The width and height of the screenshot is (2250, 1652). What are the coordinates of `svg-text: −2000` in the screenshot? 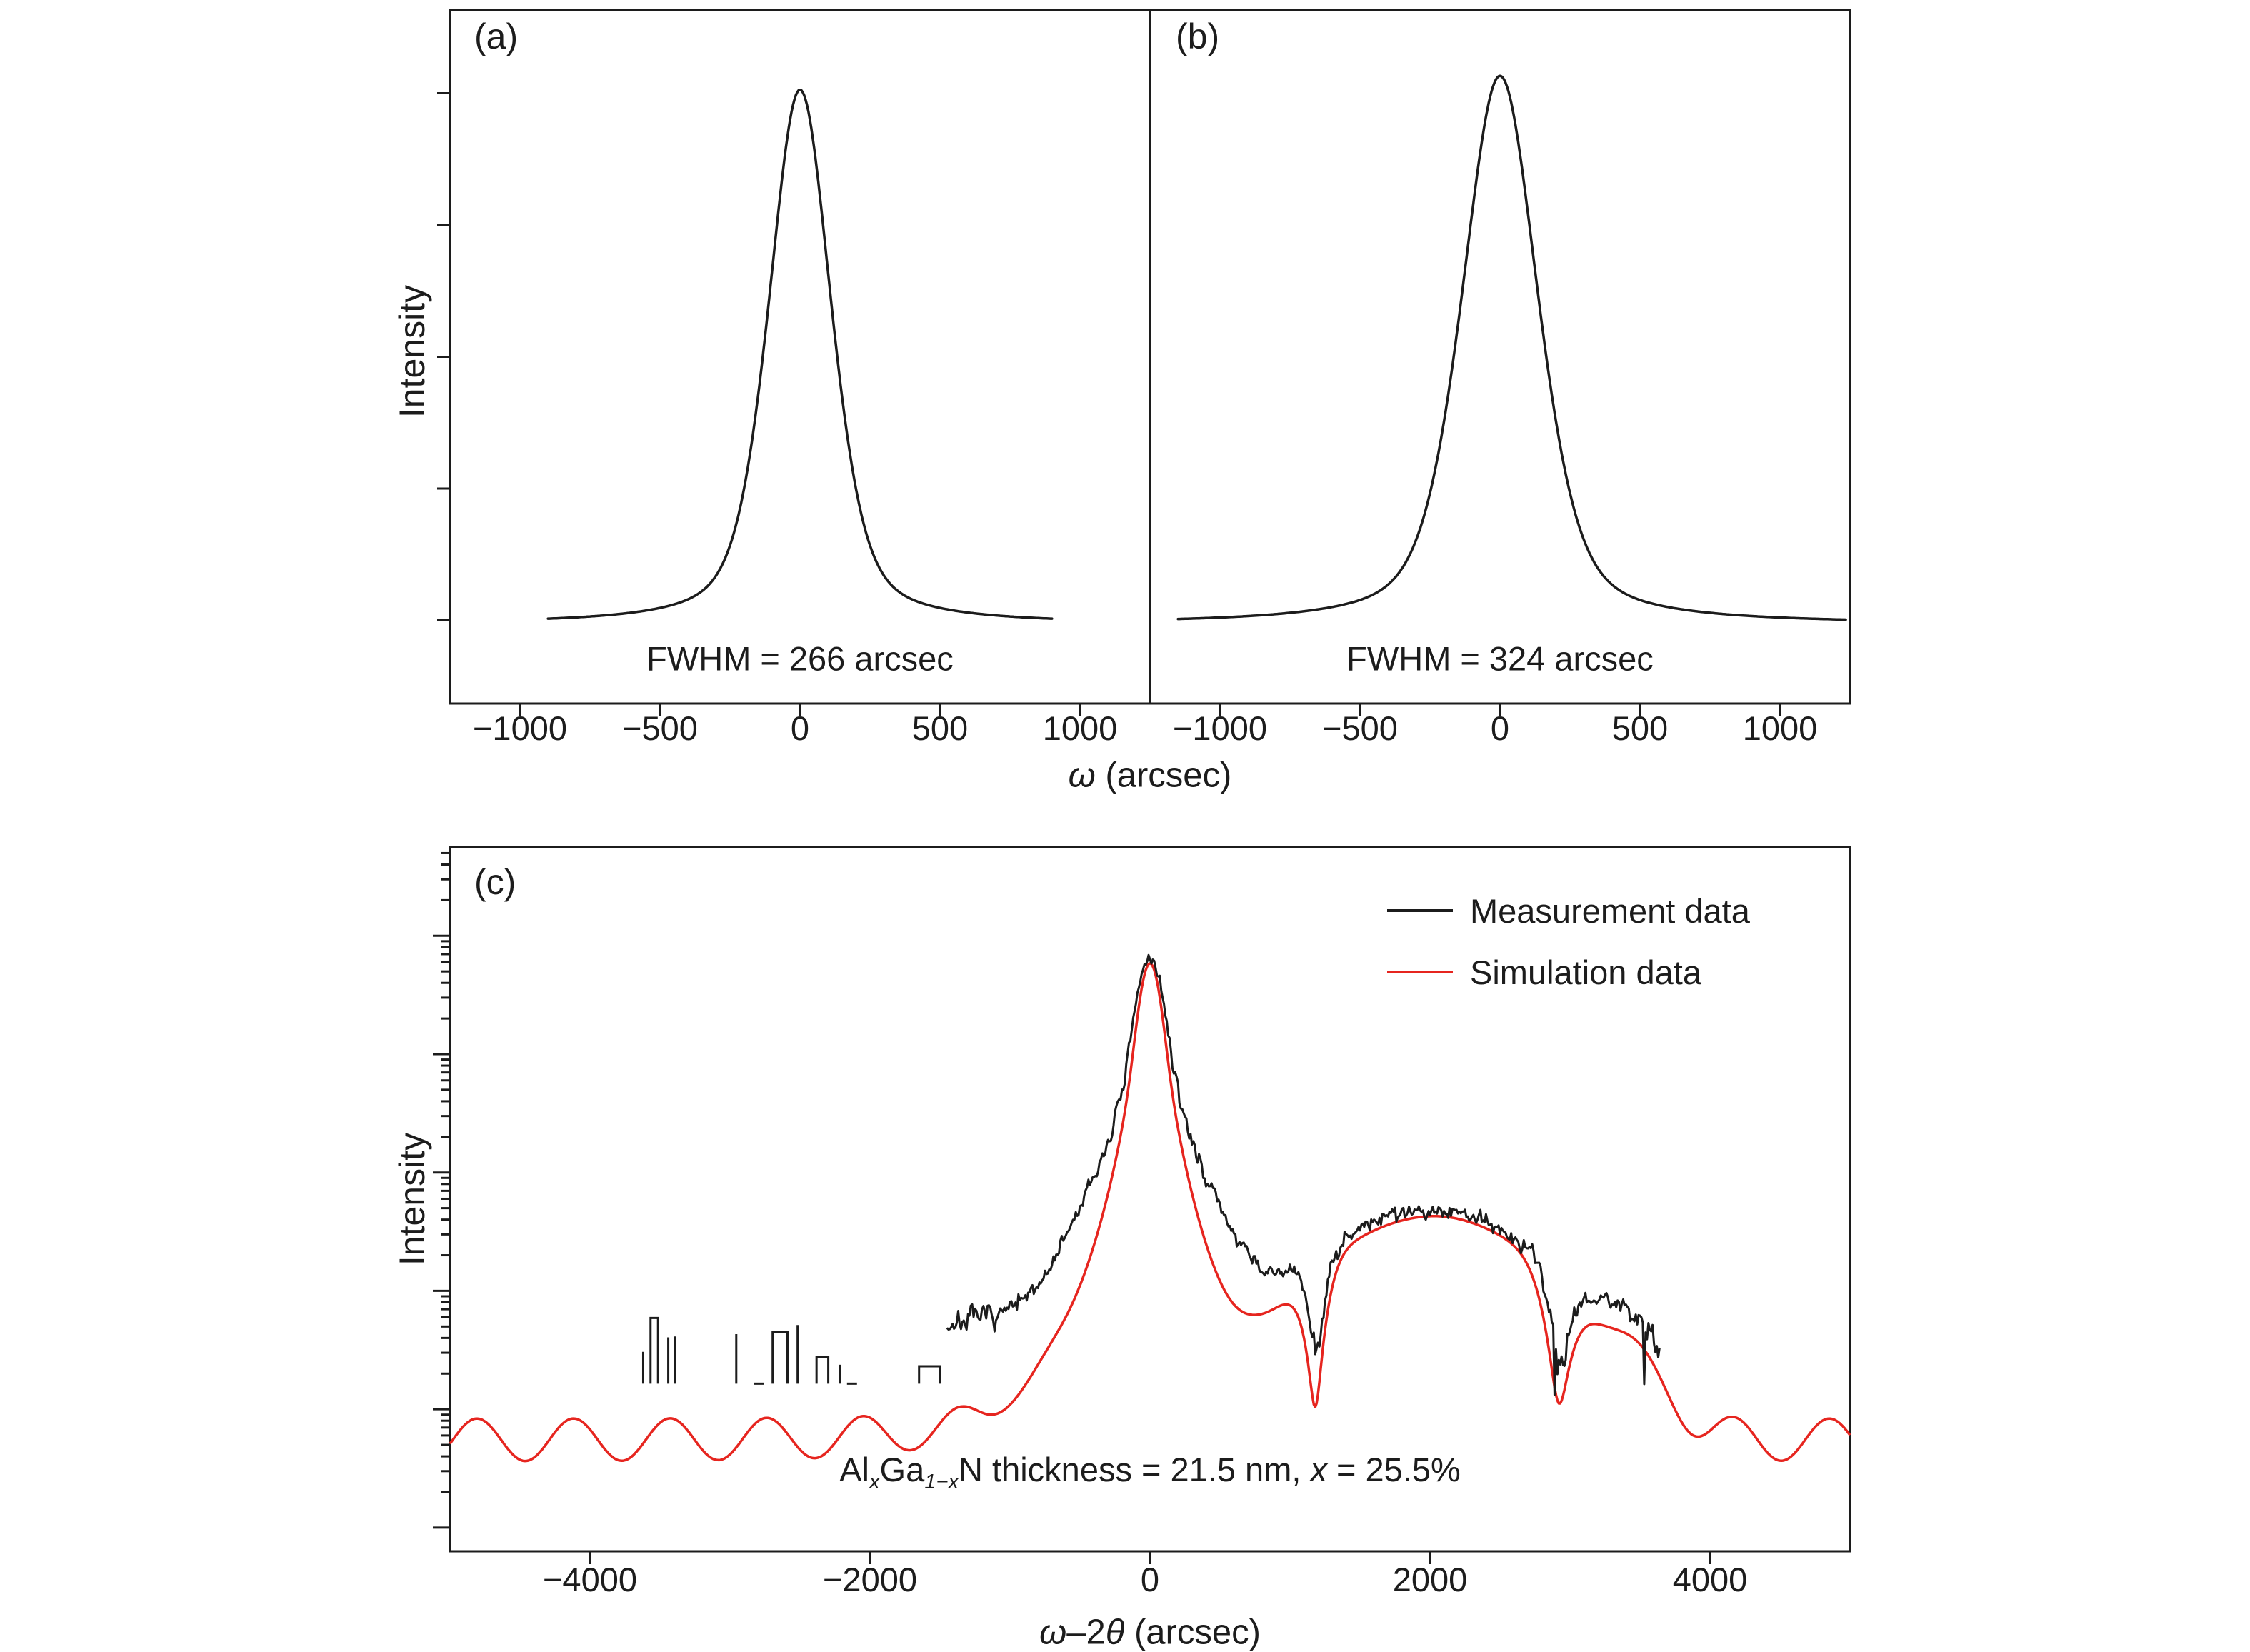 It's located at (870, 1579).